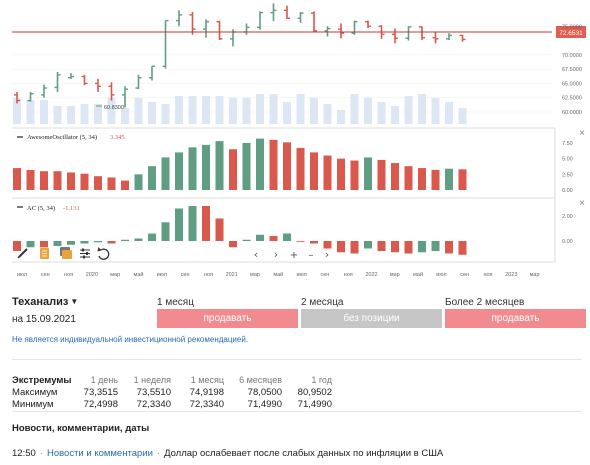 Image resolution: width=590 pixels, height=465 pixels. Describe the element at coordinates (117, 137) in the screenshot. I see `ao-value: 3.345` at that location.